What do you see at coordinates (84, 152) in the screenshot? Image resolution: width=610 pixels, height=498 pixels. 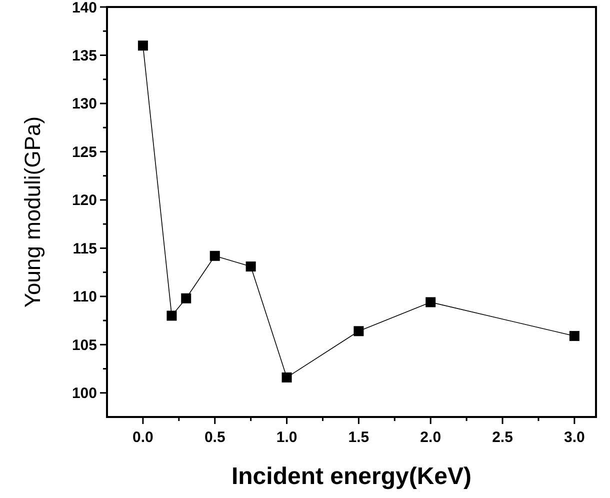 I see `y-tick-label: 125` at bounding box center [84, 152].